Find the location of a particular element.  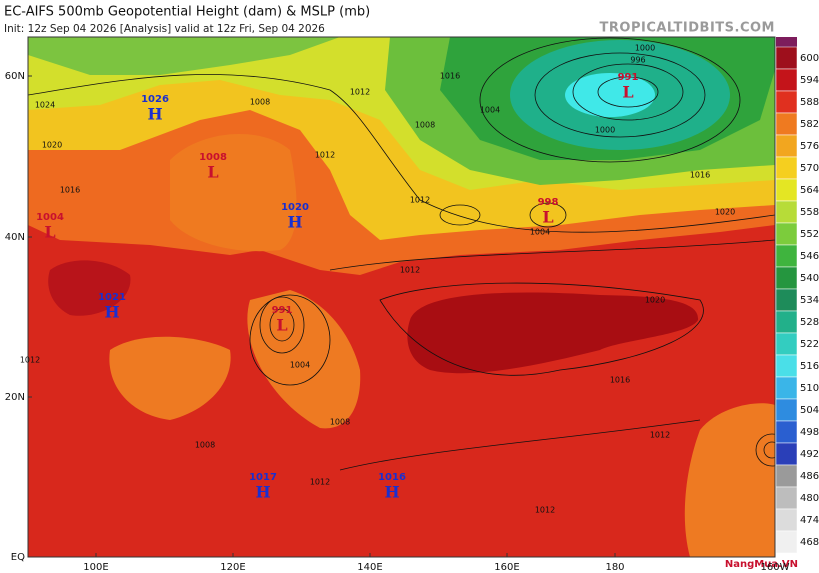

colorbar-label: 510 is located at coordinates (809, 388).